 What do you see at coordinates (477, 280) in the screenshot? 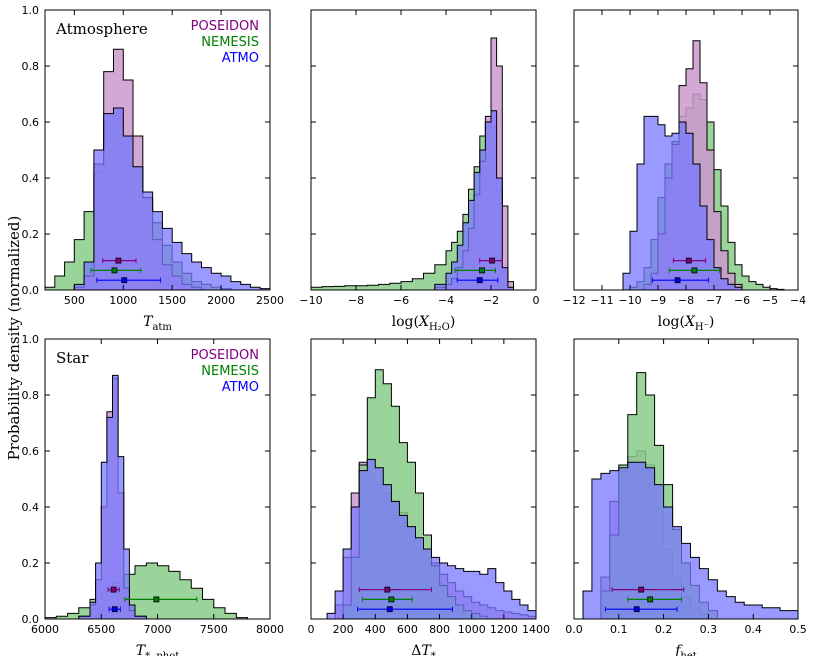
I see `errorbar-atmo-h2o` at bounding box center [477, 280].